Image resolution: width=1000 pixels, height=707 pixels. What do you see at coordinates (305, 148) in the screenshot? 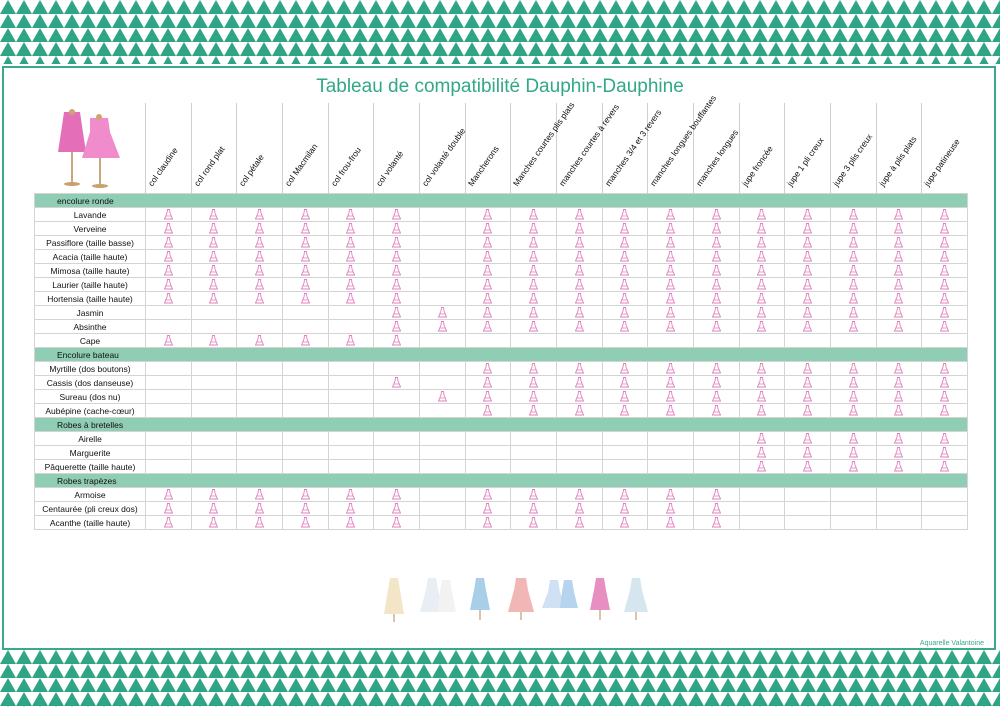
I see `column-header: col Macmilan` at bounding box center [305, 148].